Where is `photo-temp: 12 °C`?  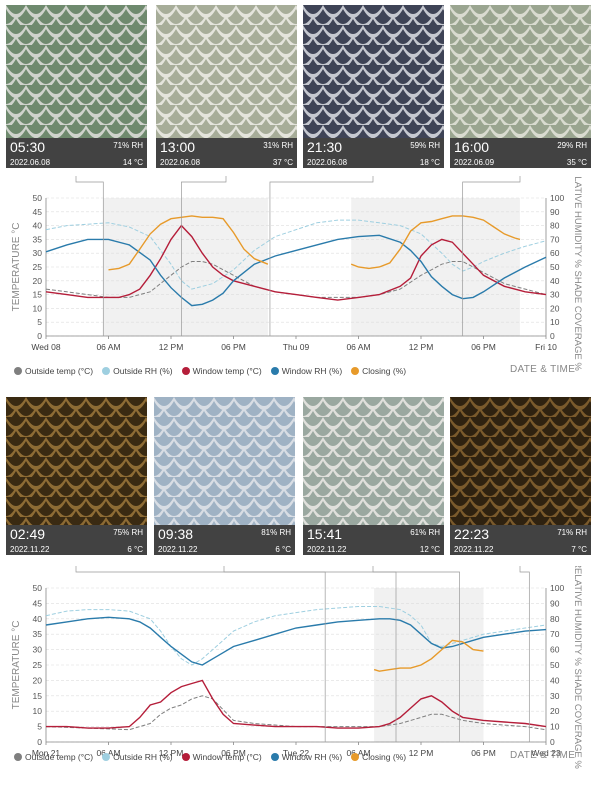
photo-temp: 12 °C is located at coordinates (429, 549).